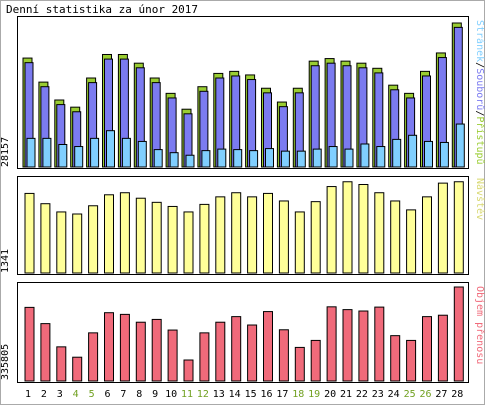  Describe the element at coordinates (139, 394) in the screenshot. I see `day-label: 8` at that location.